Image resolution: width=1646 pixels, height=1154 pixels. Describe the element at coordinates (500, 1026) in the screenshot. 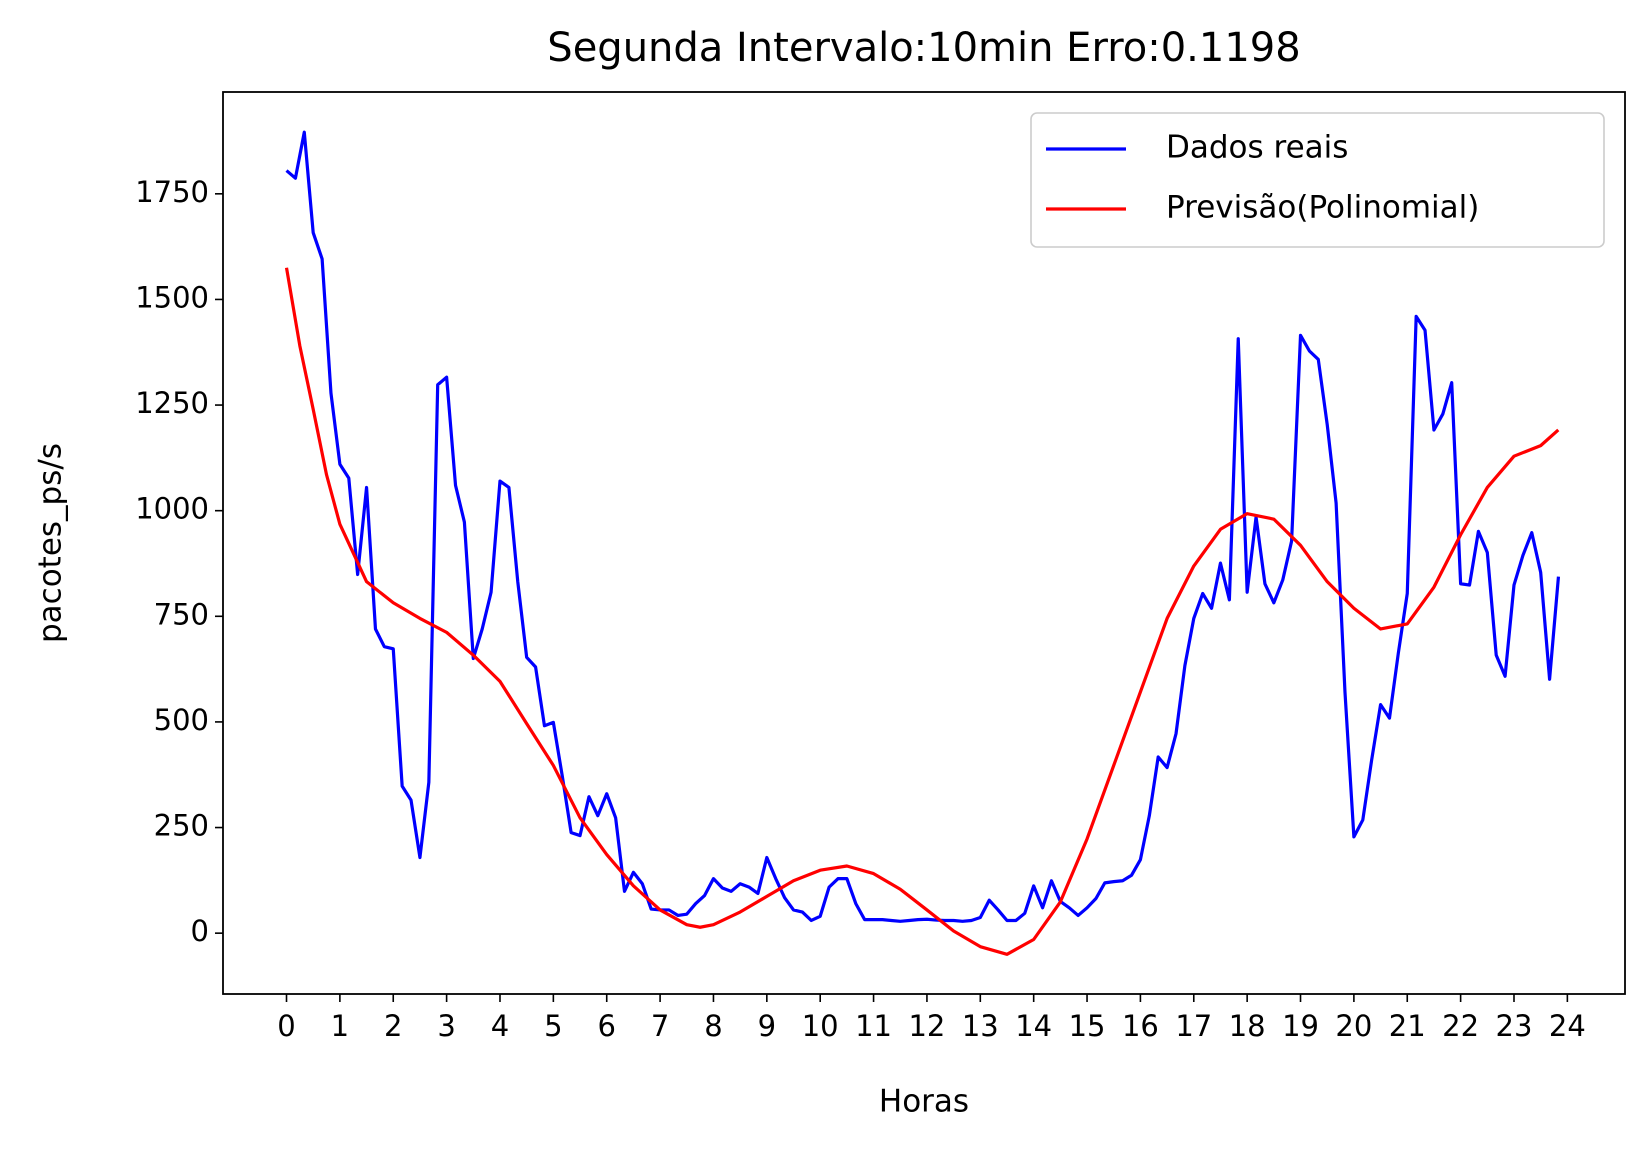

I see `x-tick-label: 4` at that location.